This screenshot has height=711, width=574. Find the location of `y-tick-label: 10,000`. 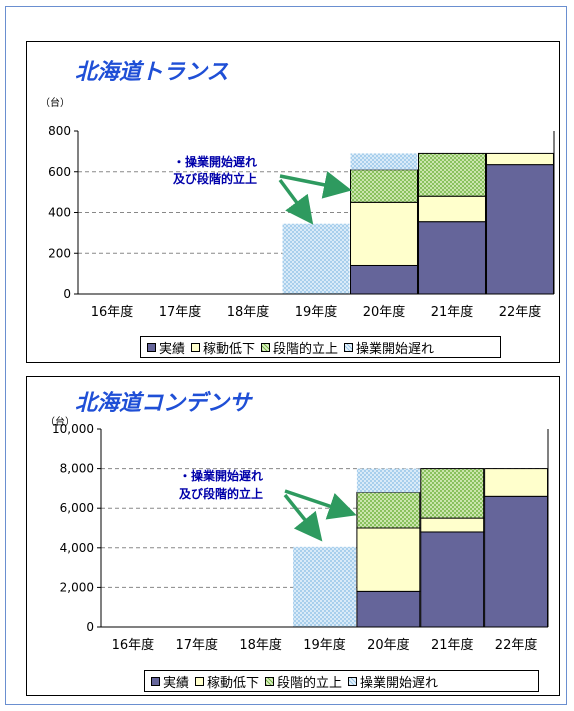

y-tick-label: 10,000 is located at coordinates (73, 429).